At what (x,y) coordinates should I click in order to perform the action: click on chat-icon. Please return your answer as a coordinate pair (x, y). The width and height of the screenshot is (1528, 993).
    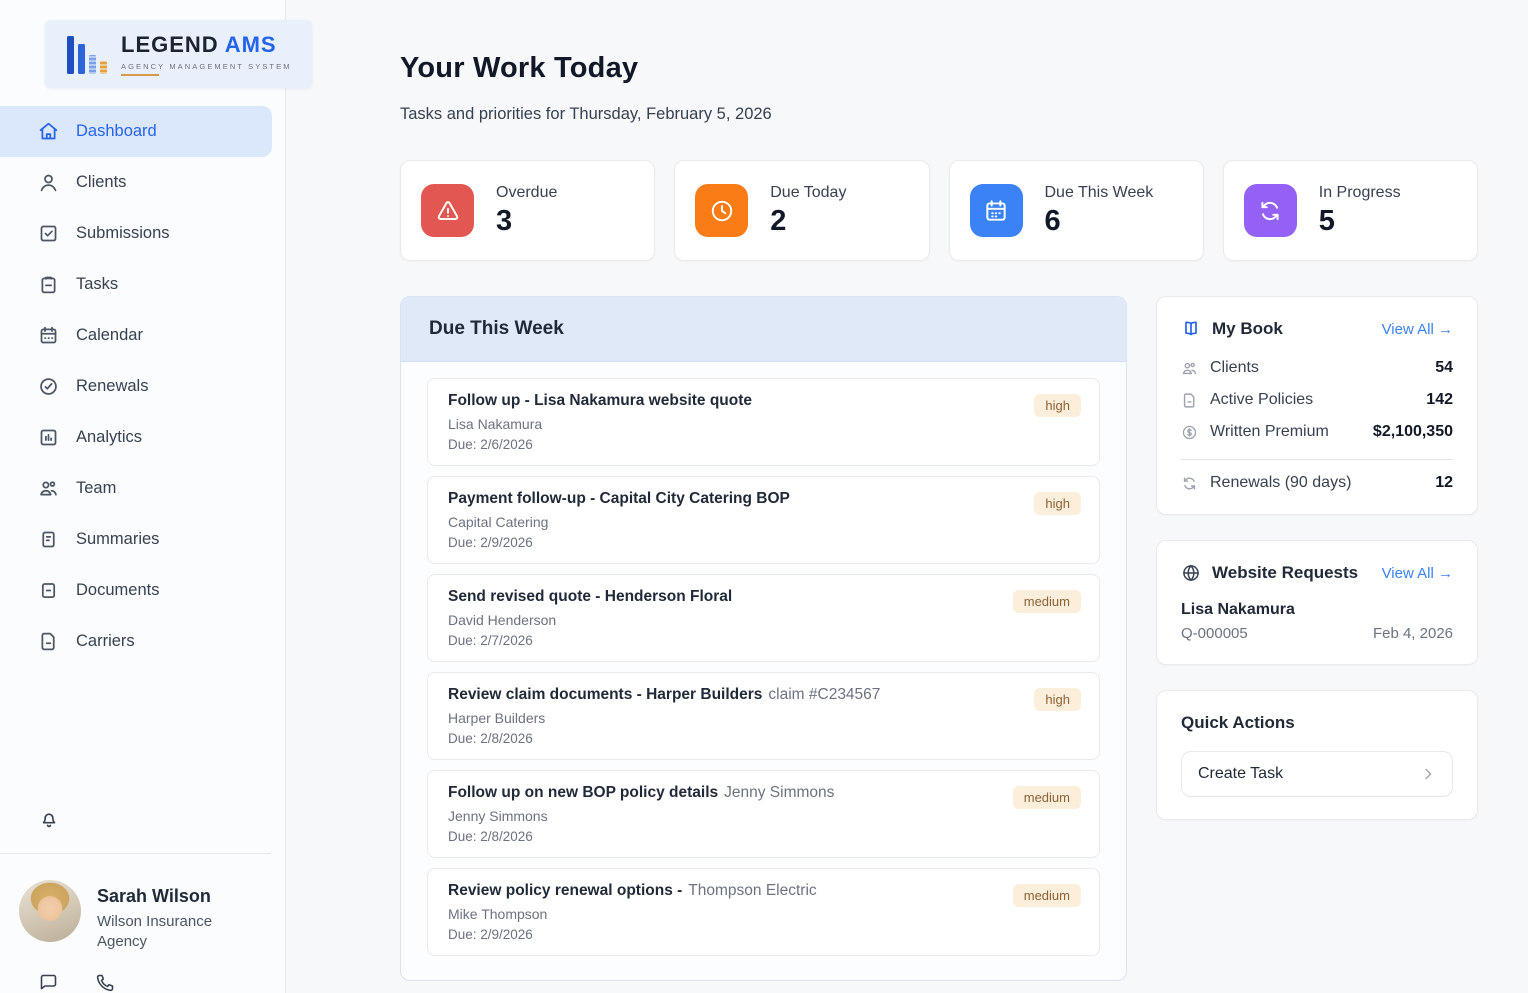
    Looking at the image, I should click on (48, 982).